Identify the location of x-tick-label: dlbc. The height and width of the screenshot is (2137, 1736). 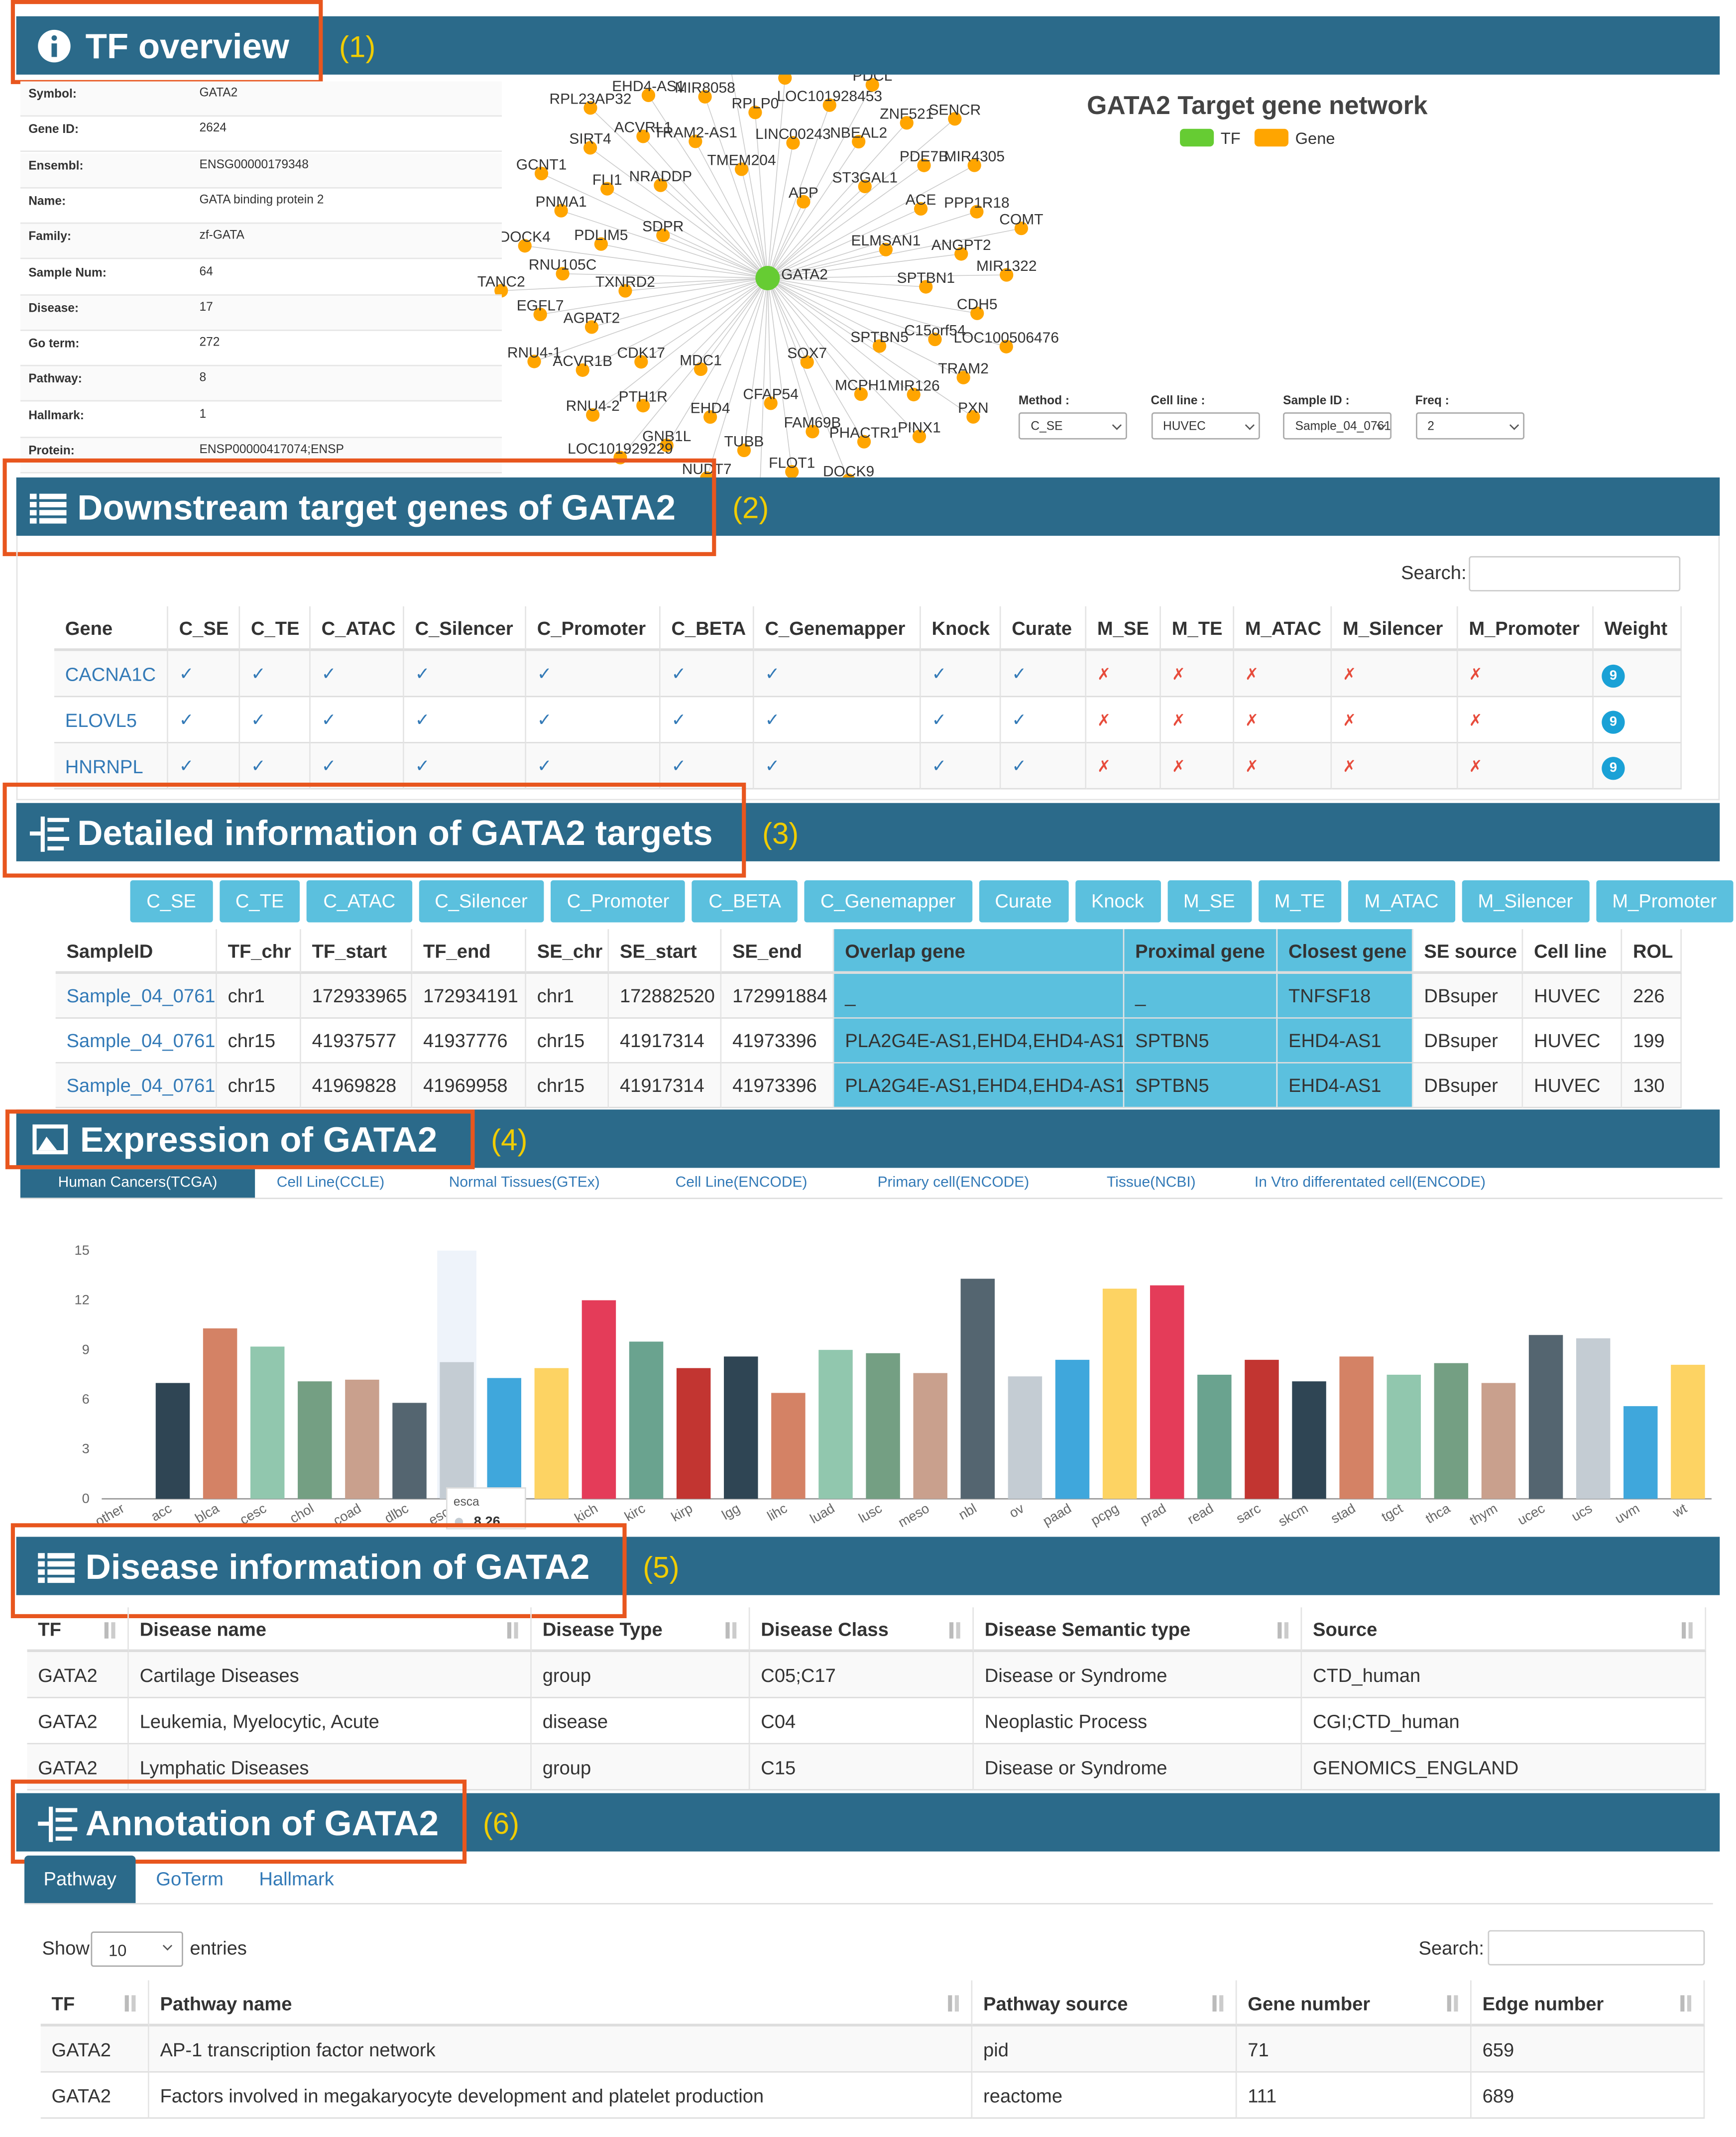
(396, 1513).